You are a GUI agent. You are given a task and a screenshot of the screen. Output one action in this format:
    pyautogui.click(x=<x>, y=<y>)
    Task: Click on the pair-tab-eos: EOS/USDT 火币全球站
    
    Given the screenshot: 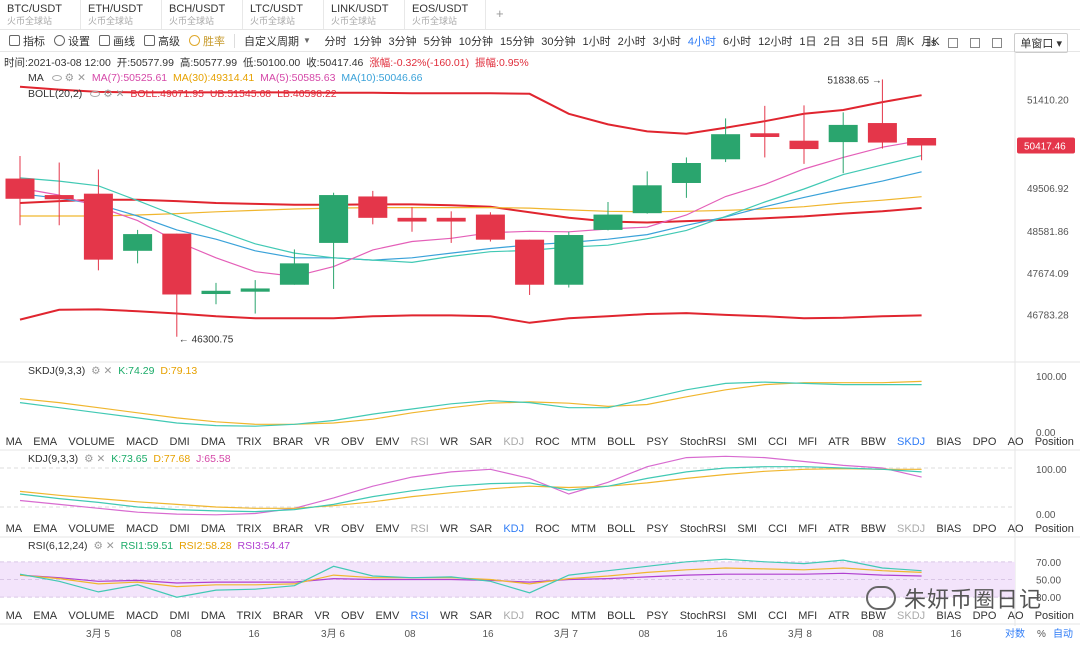 What is the action you would take?
    pyautogui.click(x=445, y=14)
    